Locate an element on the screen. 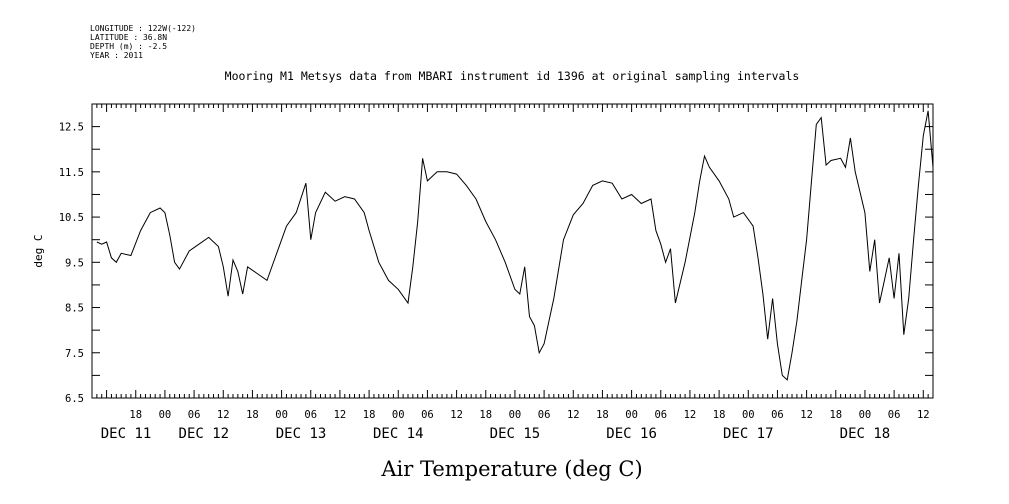  x-date-label: DEC 14 is located at coordinates (398, 434).